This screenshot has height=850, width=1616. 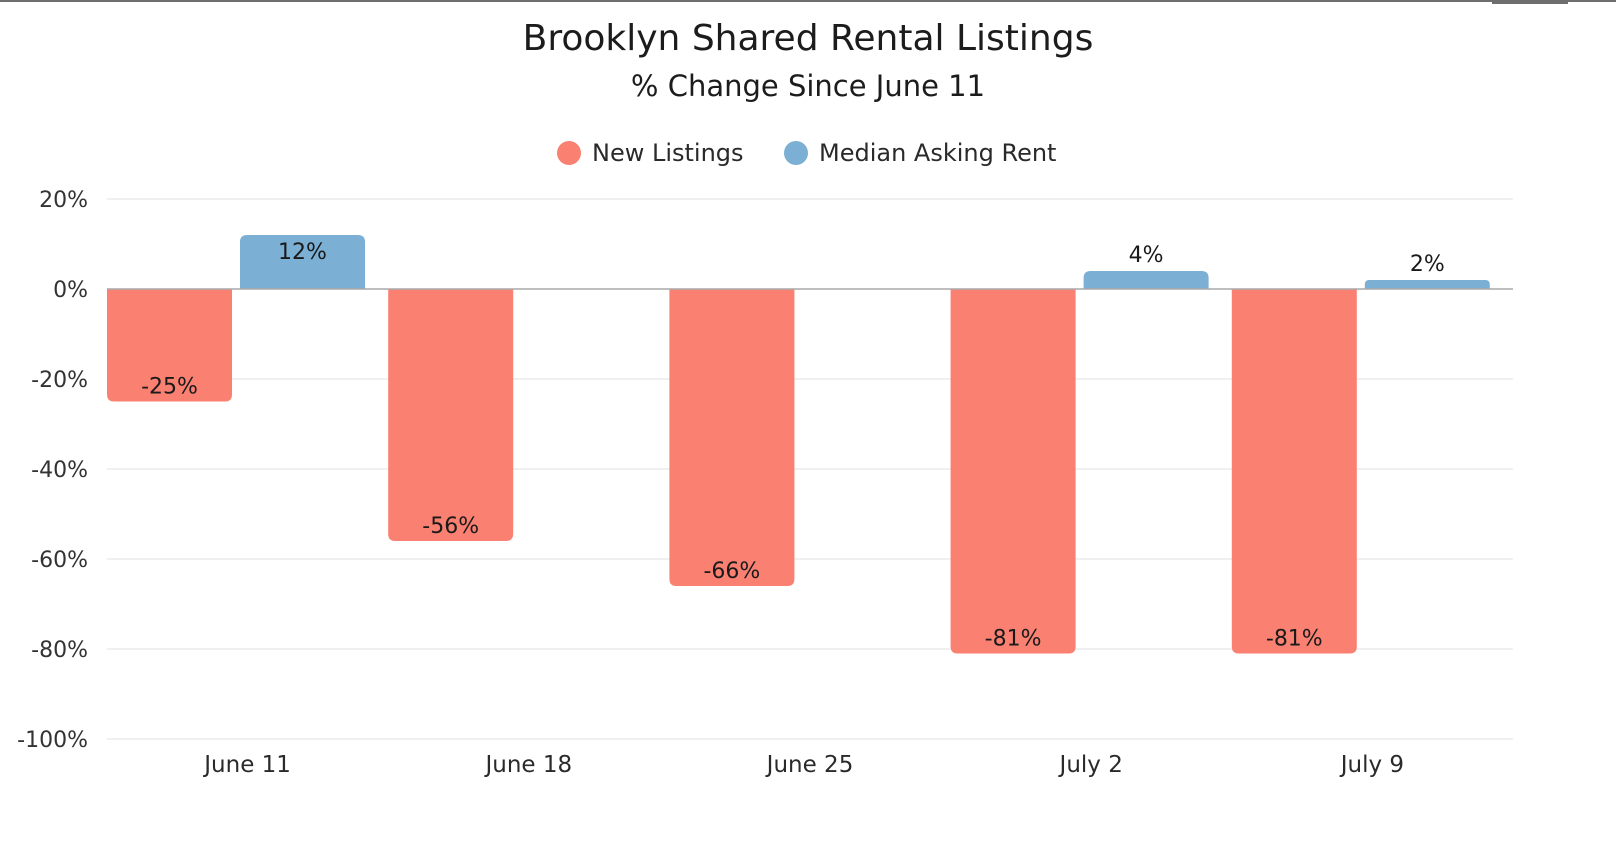 What do you see at coordinates (1371, 765) in the screenshot?
I see `x-category-label: July 9` at bounding box center [1371, 765].